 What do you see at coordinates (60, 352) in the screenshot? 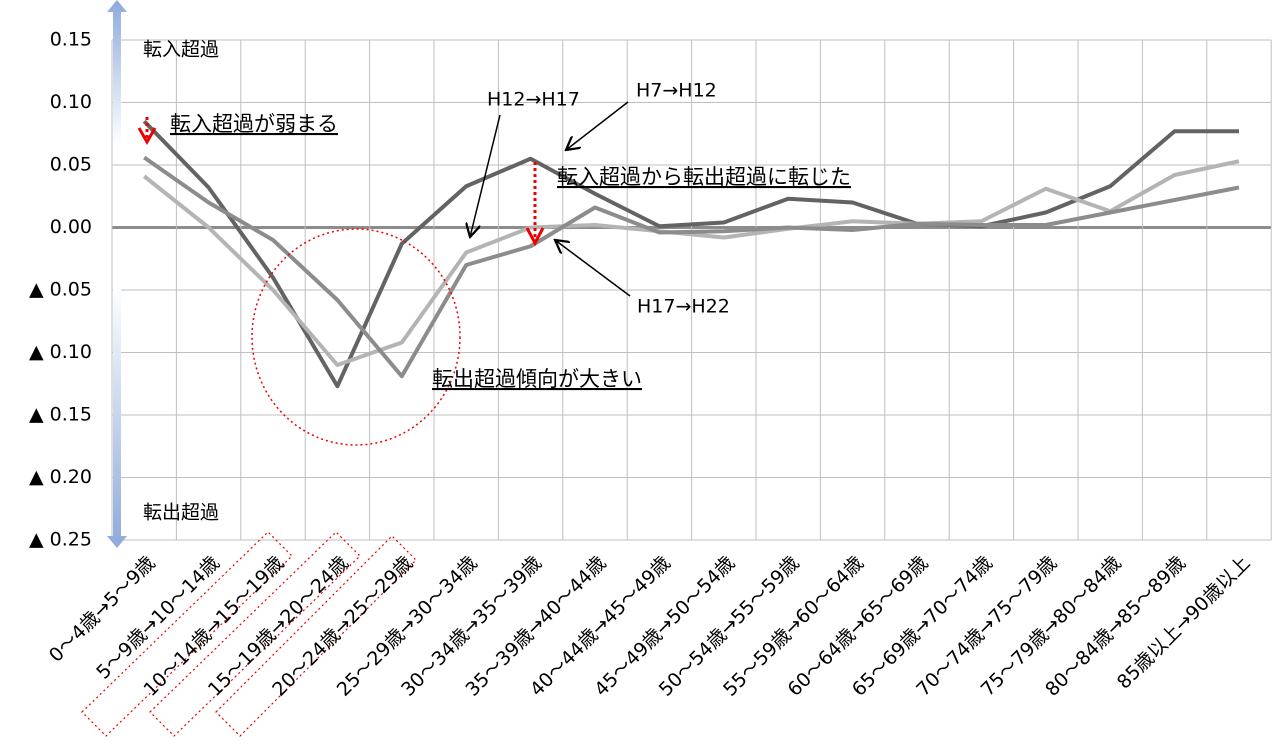
I see `y-tick-label: ▲ 0.10` at bounding box center [60, 352].